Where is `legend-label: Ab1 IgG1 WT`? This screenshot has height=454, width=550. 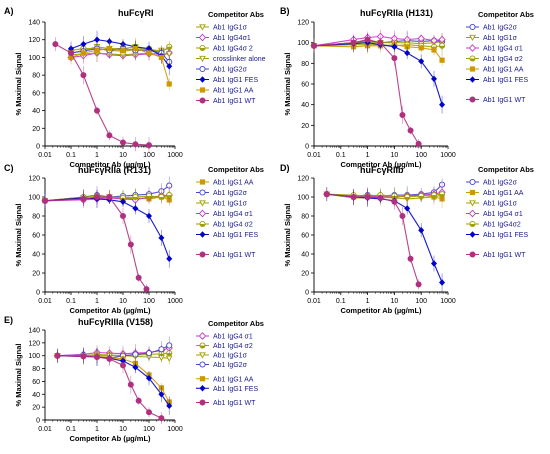 legend-label: Ab1 IgG1 WT is located at coordinates (234, 255).